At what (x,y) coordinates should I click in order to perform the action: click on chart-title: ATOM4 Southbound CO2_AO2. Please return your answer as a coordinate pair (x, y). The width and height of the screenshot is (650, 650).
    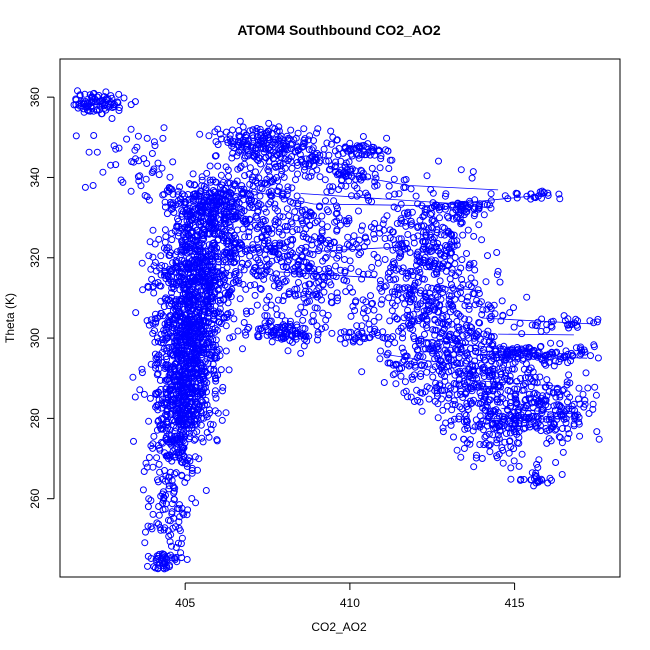
    Looking at the image, I should click on (338, 30).